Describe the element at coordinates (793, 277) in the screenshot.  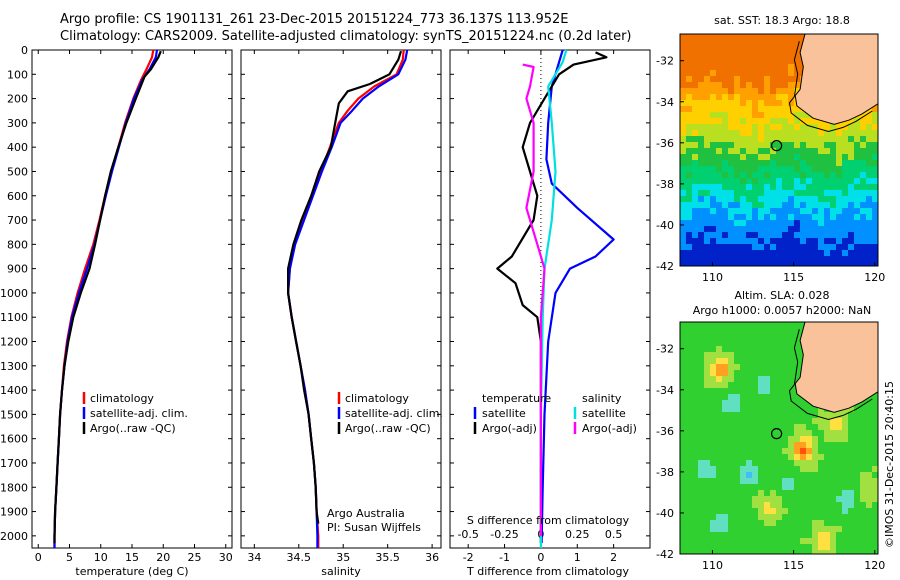
I see `x-tick-label: 115` at that location.